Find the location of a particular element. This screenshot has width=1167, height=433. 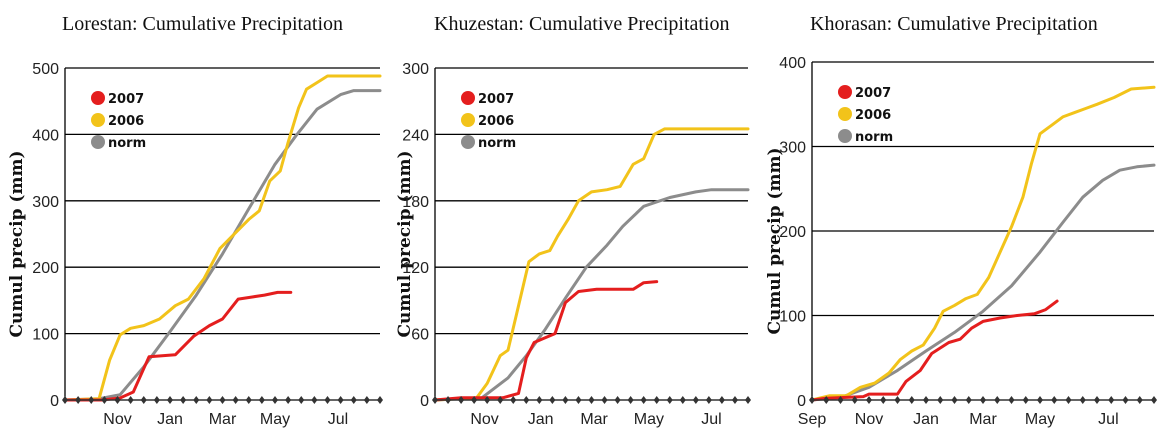

y-tick-label: 200 is located at coordinates (792, 232).